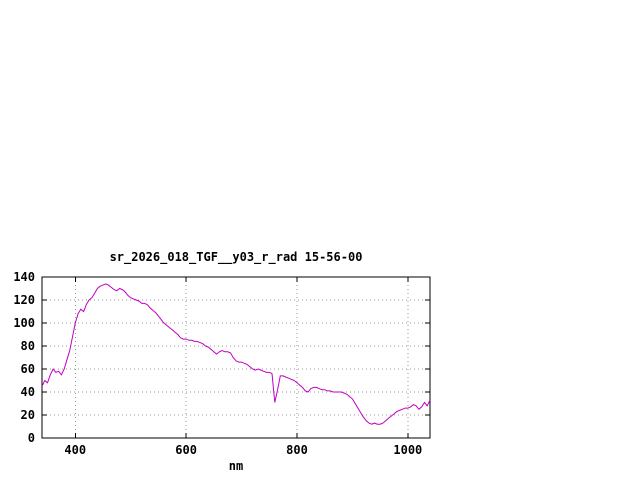  Describe the element at coordinates (28, 415) in the screenshot. I see `y-tick-label: 20` at that location.